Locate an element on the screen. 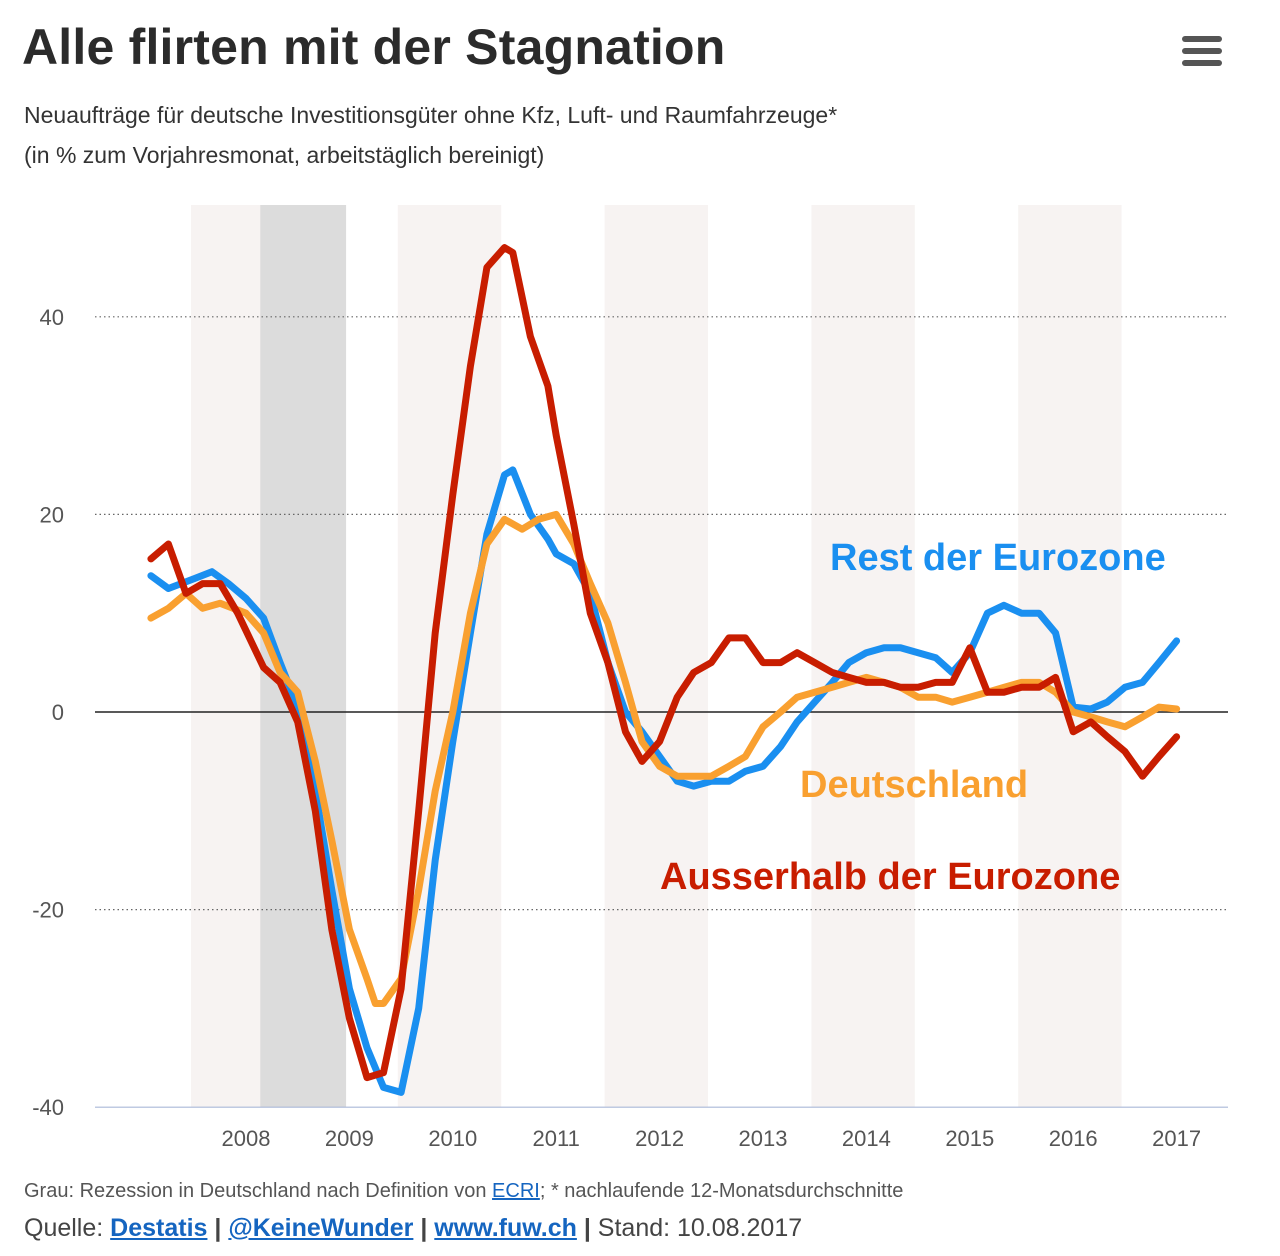 Image resolution: width=1280 pixels, height=1256 pixels. y-tick-label: -40 is located at coordinates (48, 1107).